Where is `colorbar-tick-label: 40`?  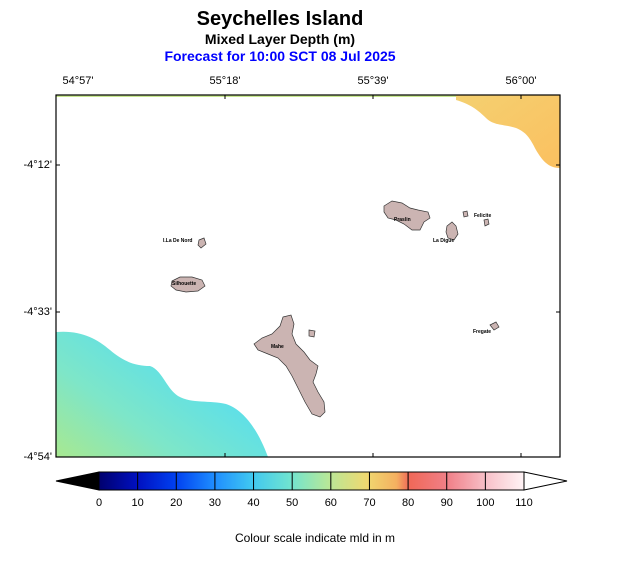
colorbar-tick-label: 40 is located at coordinates (253, 503).